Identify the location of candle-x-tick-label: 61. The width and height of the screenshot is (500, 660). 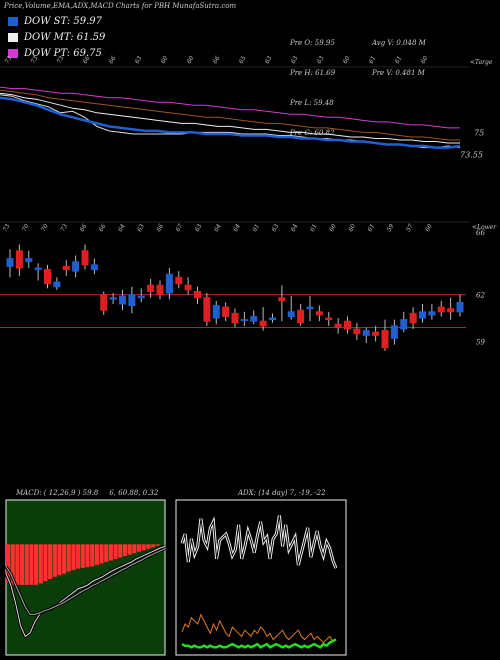
(256, 228).